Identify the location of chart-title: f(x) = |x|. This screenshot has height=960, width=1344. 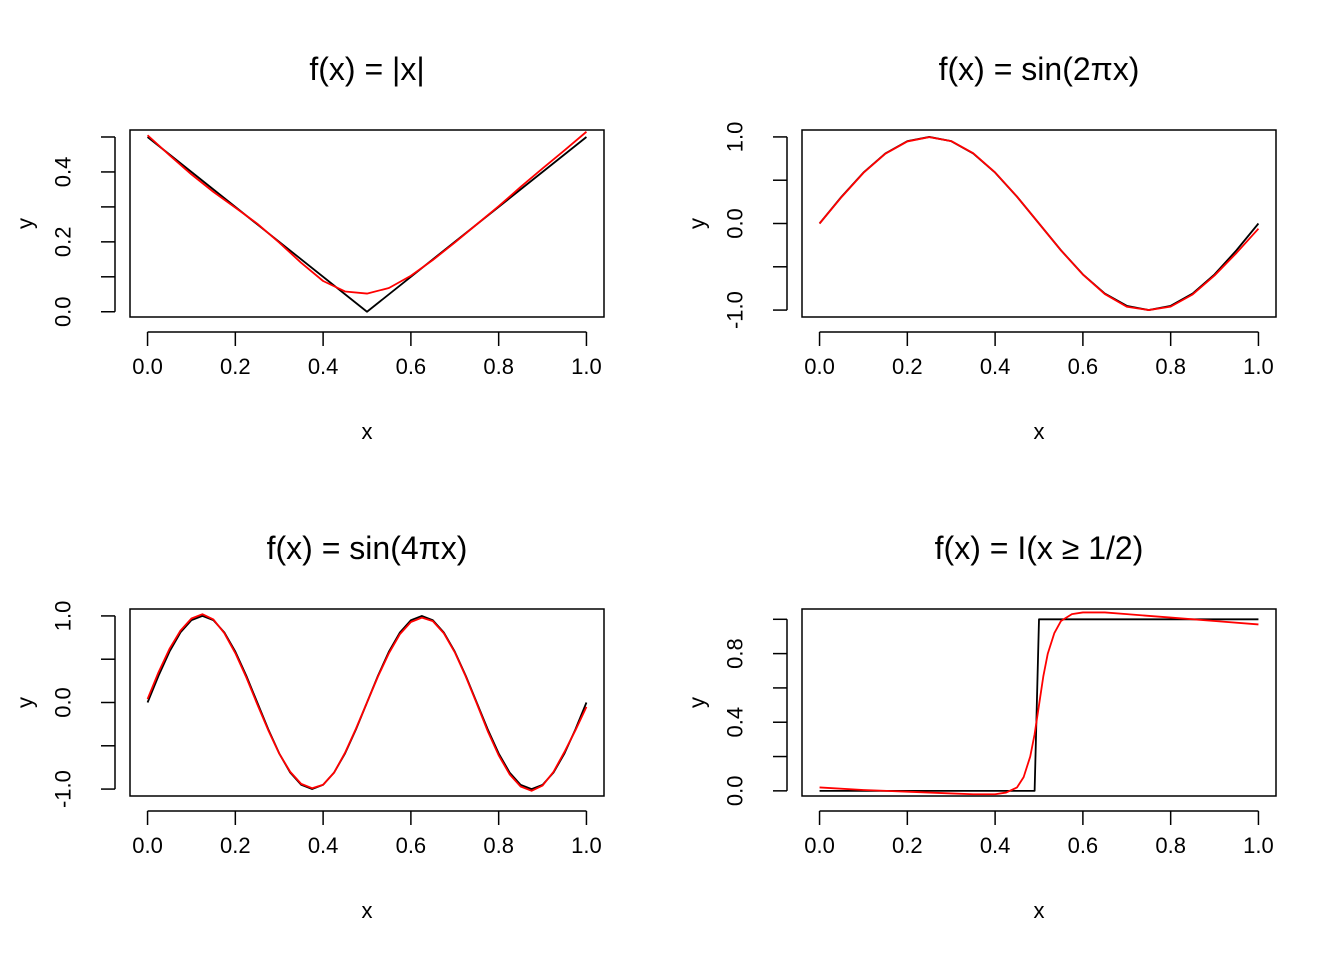
(366, 69).